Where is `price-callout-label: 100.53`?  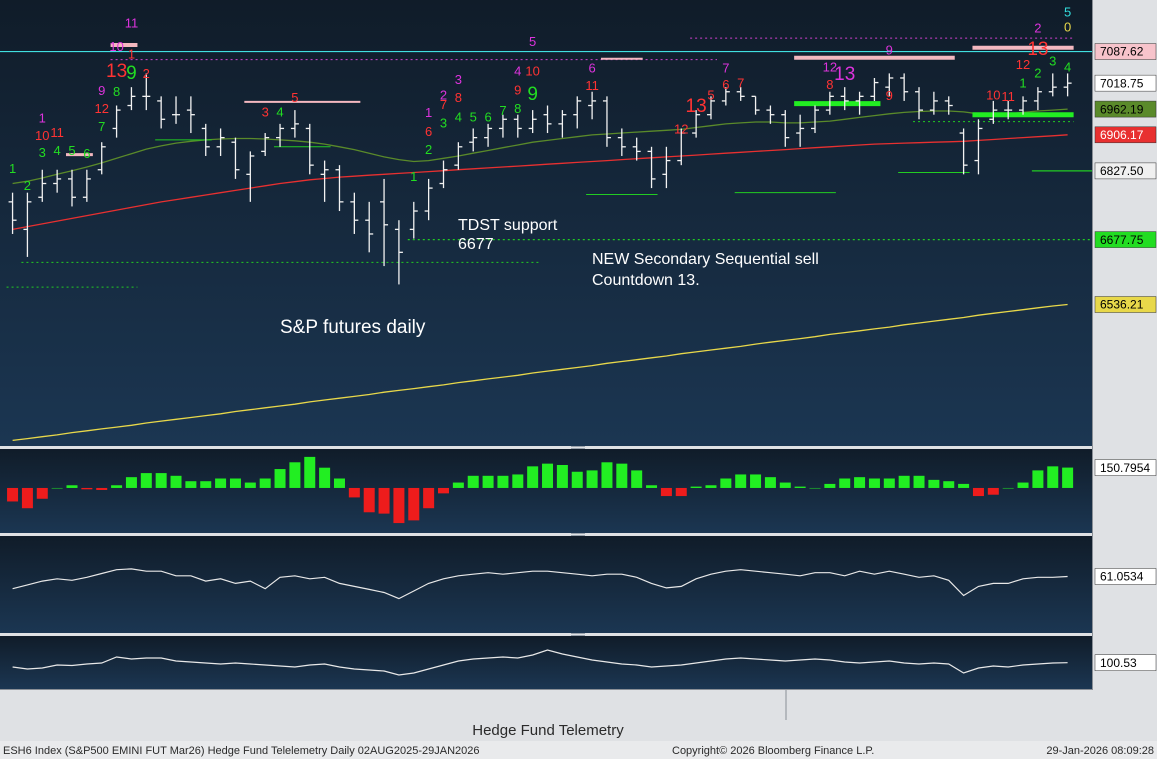
price-callout-label: 100.53 is located at coordinates (1118, 663).